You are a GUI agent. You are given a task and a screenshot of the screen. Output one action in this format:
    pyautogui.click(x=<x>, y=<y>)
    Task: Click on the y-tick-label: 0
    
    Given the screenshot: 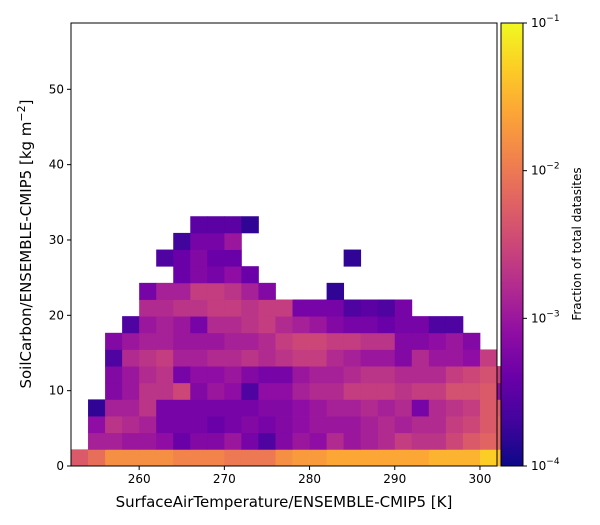 What is the action you would take?
    pyautogui.click(x=60, y=466)
    